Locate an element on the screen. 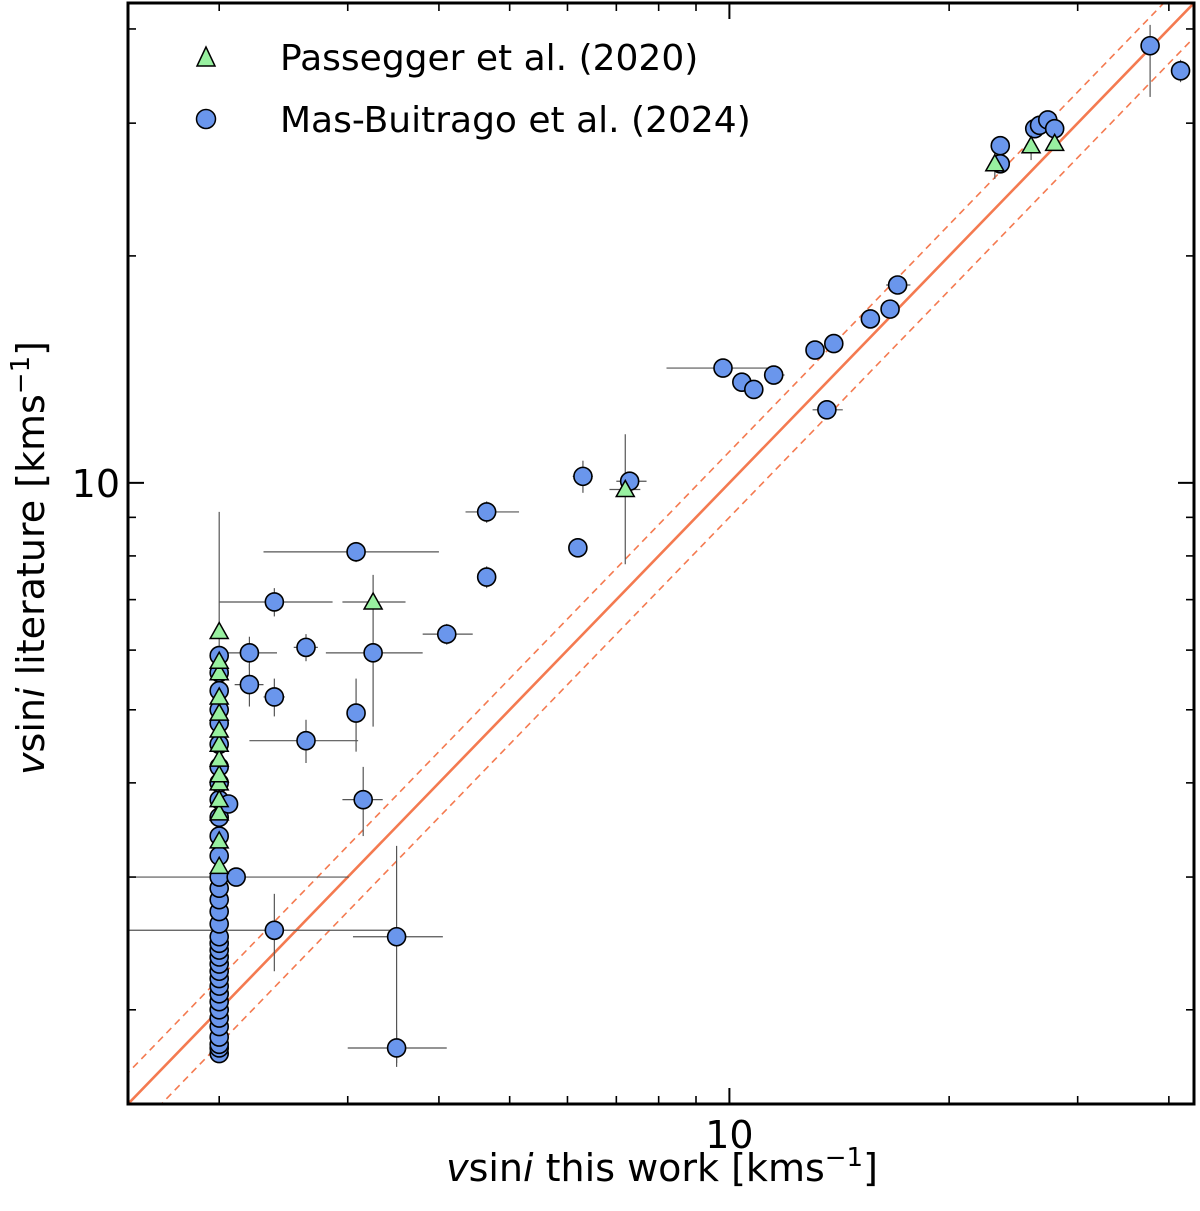 This screenshot has width=1200, height=1211. legend-entry-mas-buitrago: Mas-Buitrago et al. (2024) is located at coordinates (473, 120).